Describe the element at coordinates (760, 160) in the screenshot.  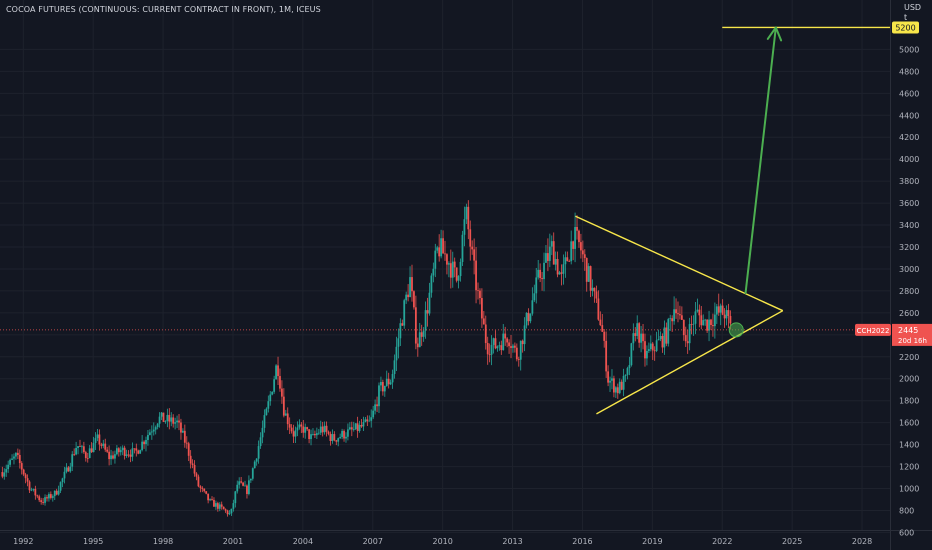
I see `target-arrow` at that location.